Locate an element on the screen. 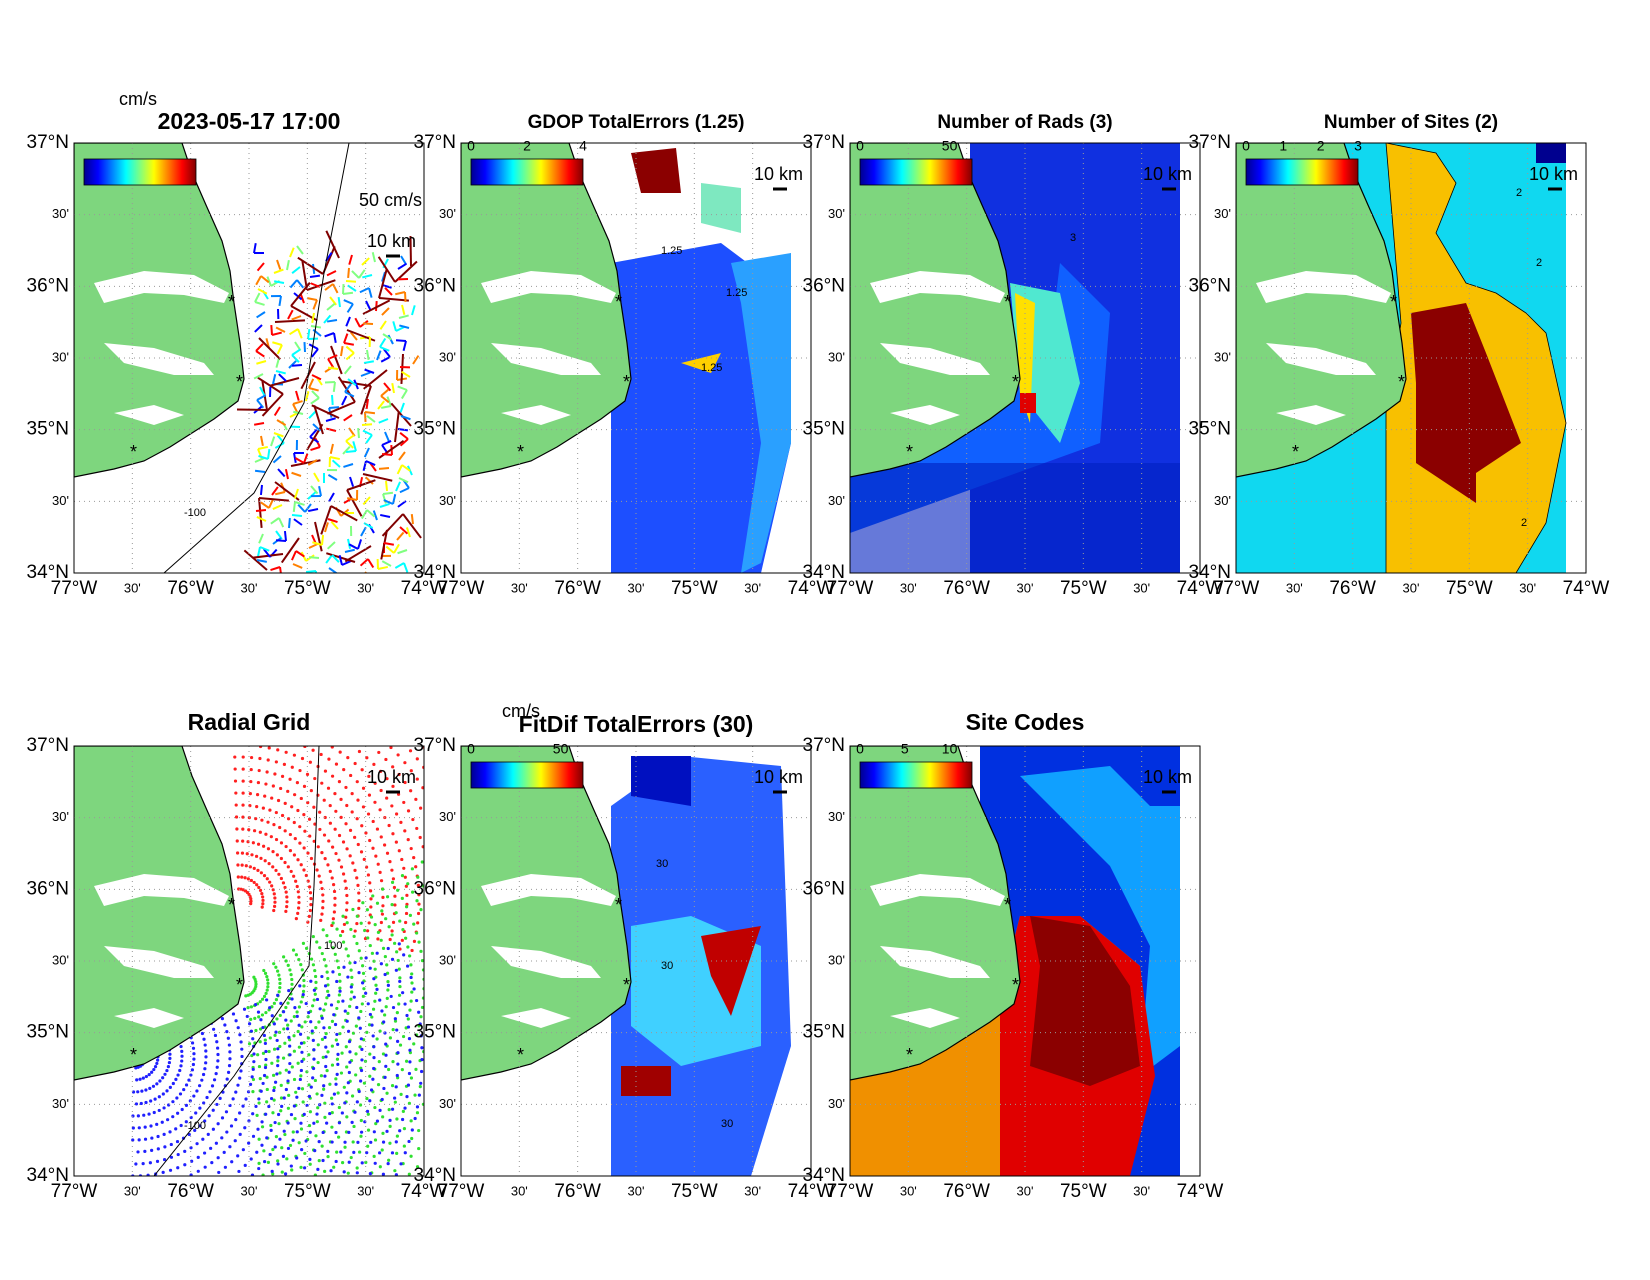 The height and width of the screenshot is (1280, 1650). colorbar-tick-label: 3 is located at coordinates (1358, 146).